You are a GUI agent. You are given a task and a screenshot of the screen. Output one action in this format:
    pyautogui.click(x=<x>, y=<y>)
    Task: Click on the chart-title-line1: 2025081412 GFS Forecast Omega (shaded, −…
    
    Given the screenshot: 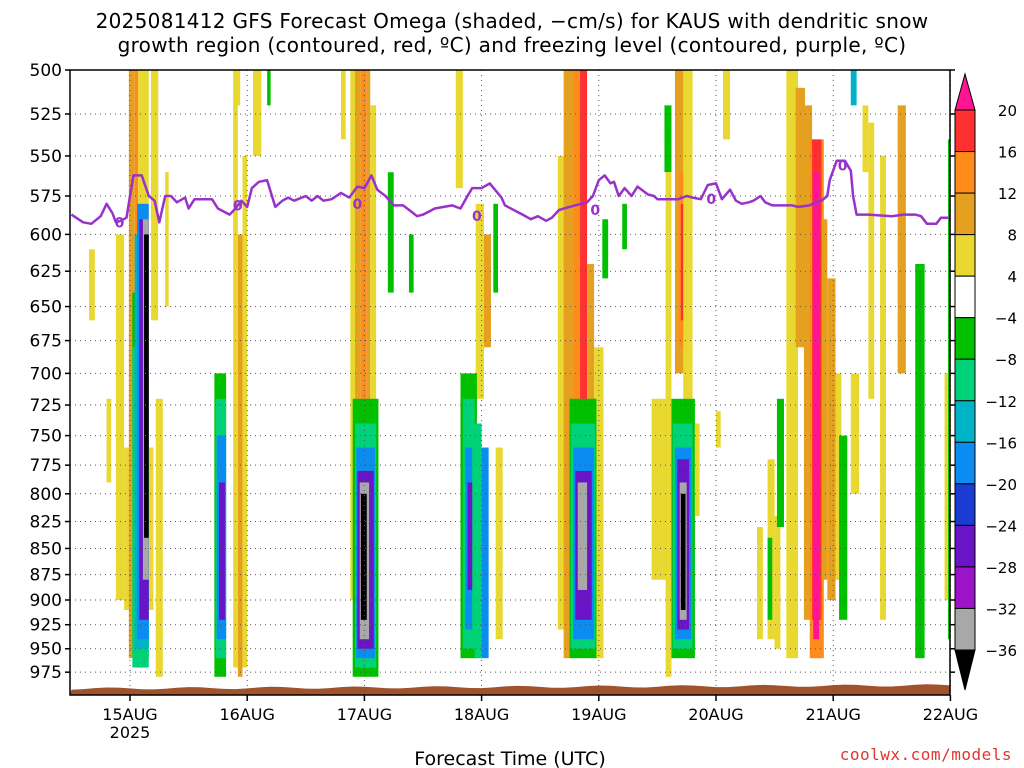 What is the action you would take?
    pyautogui.click(x=512, y=21)
    